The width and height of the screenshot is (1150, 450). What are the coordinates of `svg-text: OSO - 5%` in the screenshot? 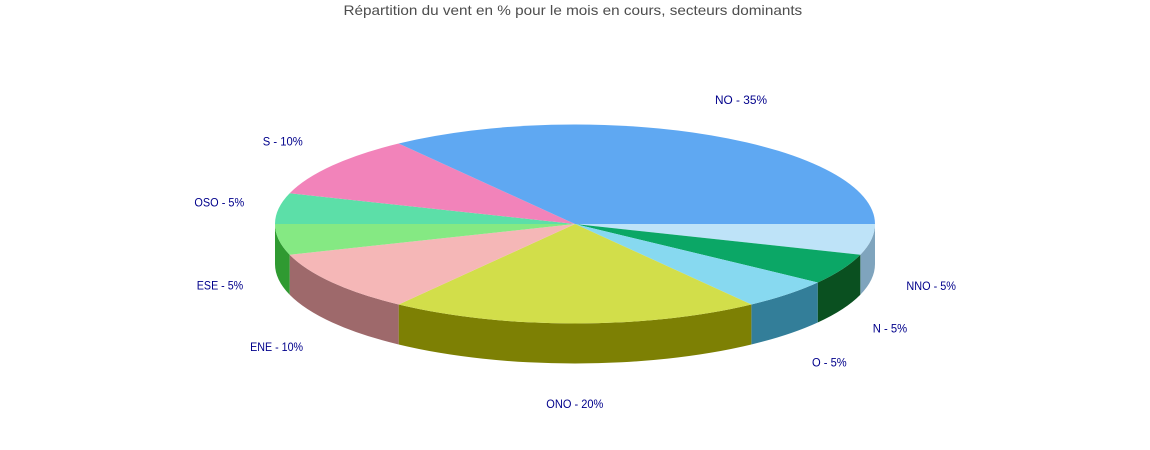 It's located at (219, 203).